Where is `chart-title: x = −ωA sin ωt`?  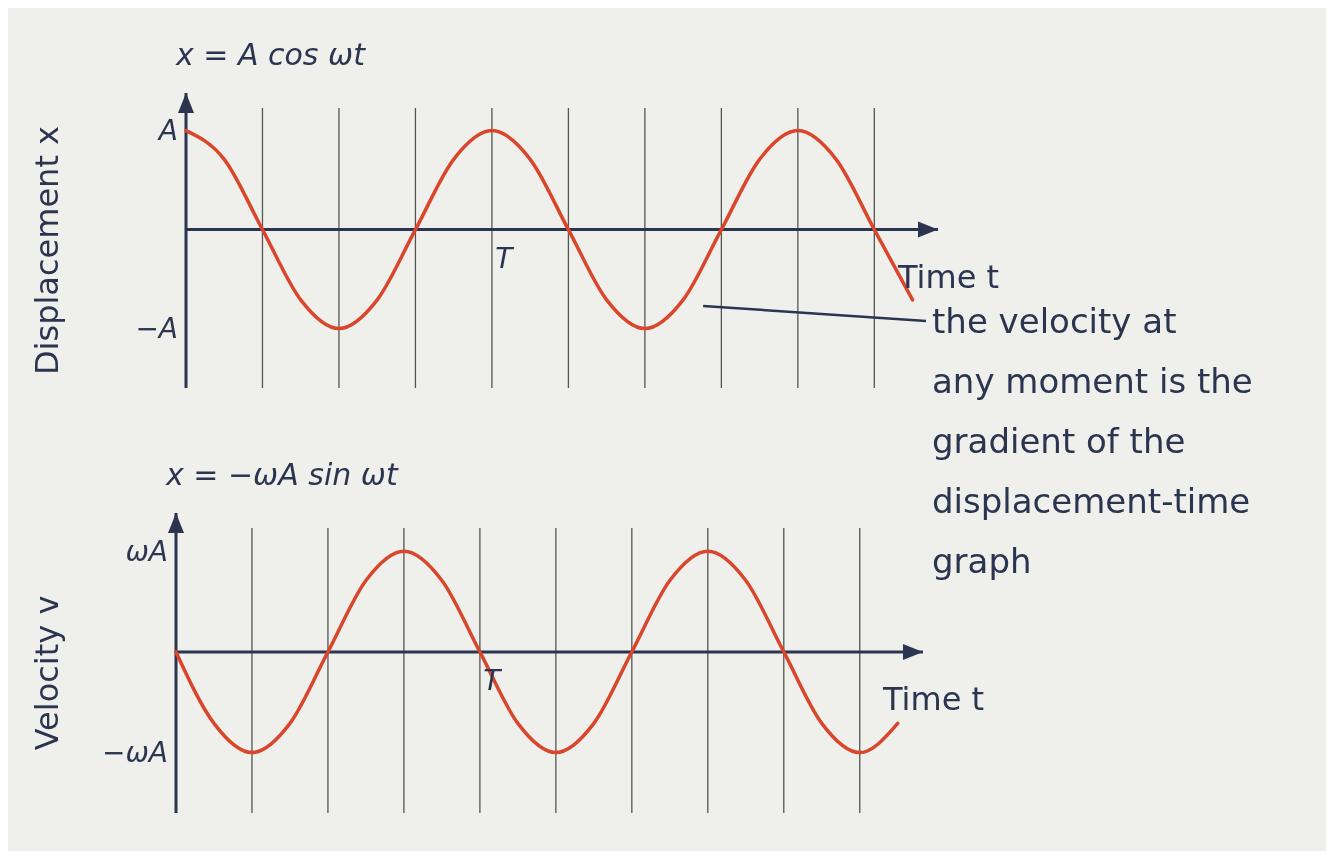 chart-title: x = −ωA sin ωt is located at coordinates (282, 474).